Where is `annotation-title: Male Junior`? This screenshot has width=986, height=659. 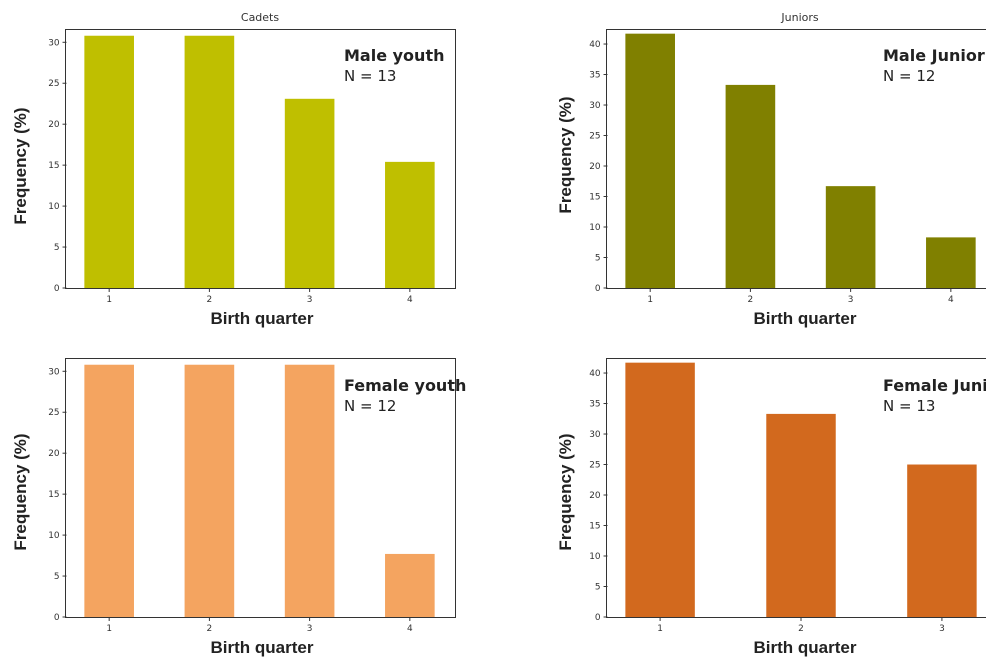
annotation-title: Male Junior is located at coordinates (934, 55).